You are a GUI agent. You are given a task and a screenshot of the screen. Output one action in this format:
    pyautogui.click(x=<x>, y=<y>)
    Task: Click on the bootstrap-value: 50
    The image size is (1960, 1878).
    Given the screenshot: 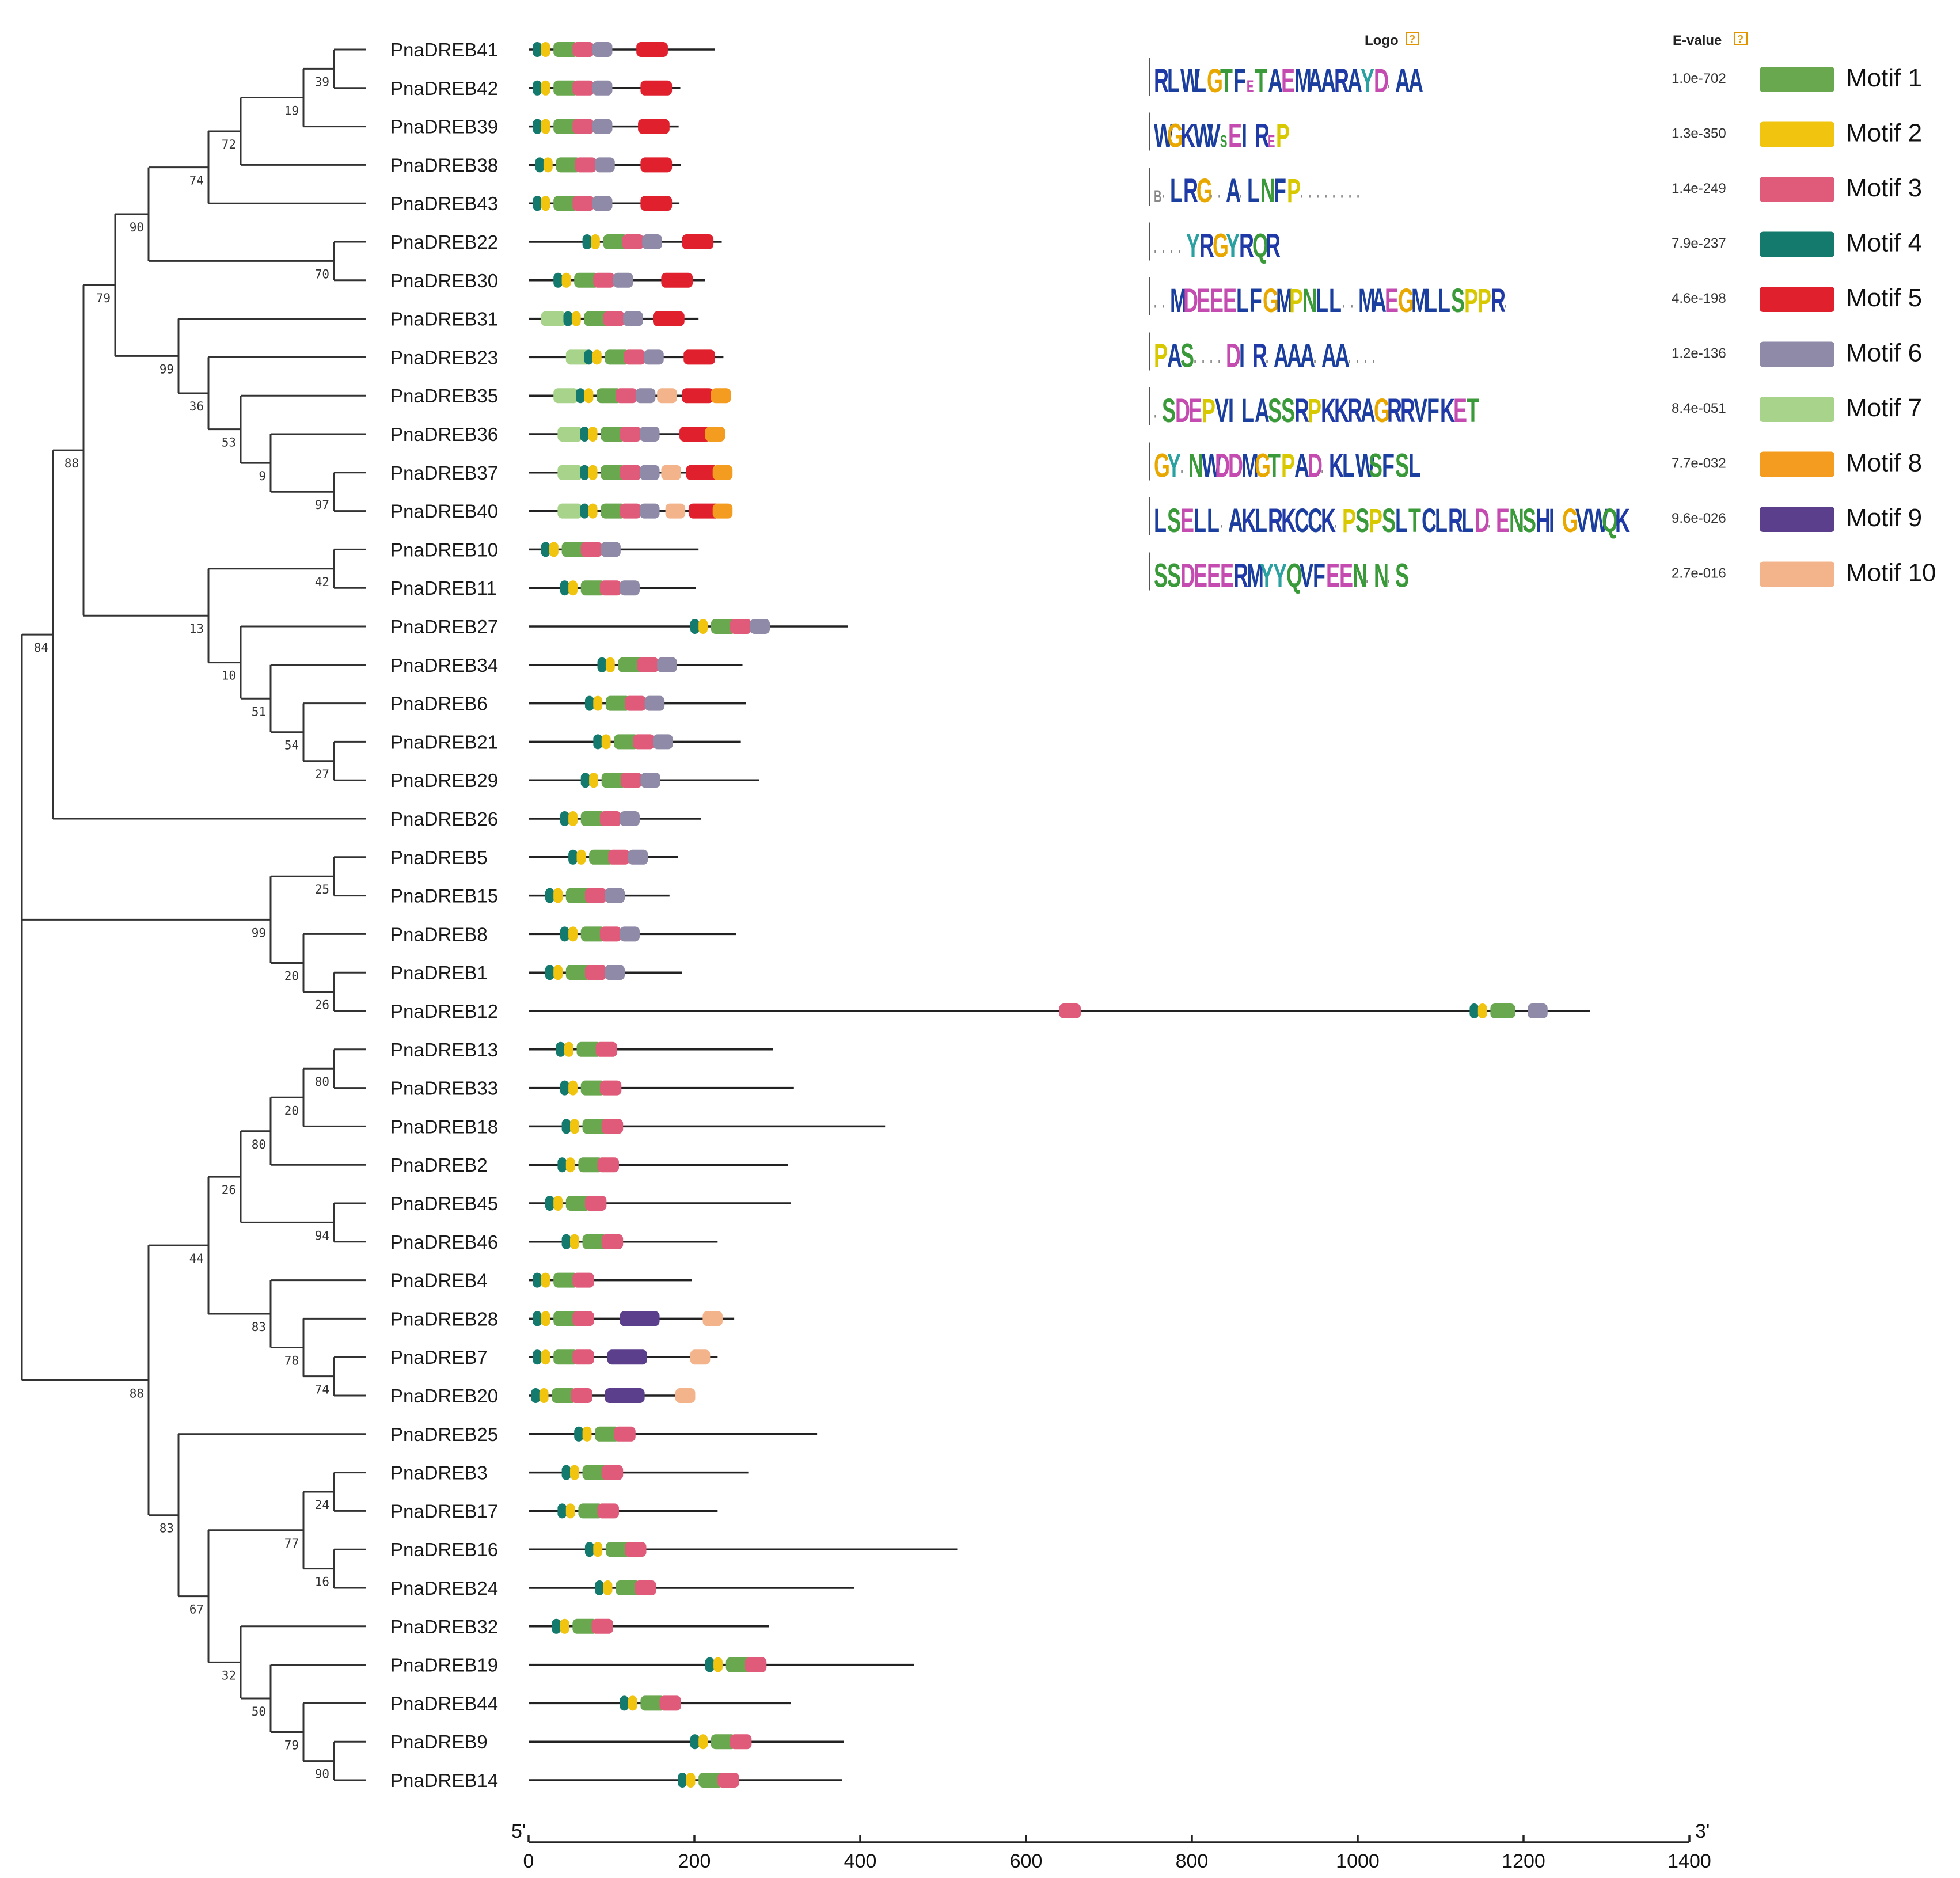 What is the action you would take?
    pyautogui.click(x=259, y=1712)
    